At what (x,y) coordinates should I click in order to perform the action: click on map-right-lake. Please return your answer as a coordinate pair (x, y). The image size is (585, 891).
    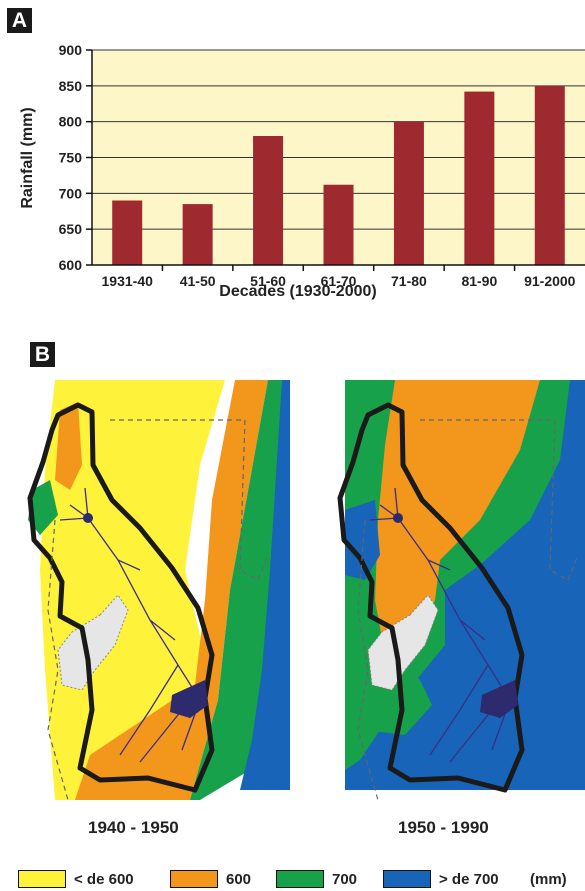
    Looking at the image, I should click on (398, 518).